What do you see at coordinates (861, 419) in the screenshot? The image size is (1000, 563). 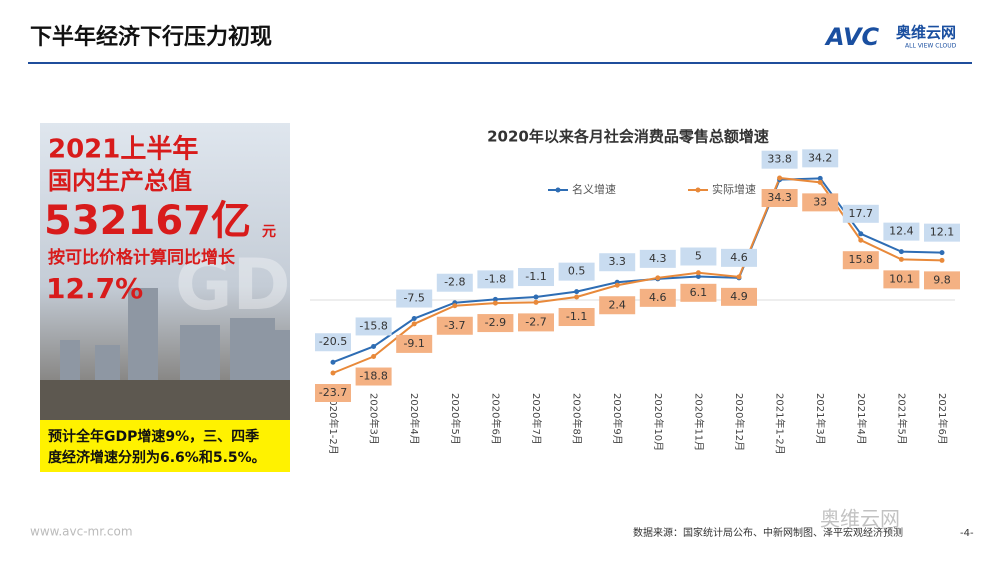 I see `x-tick-label: 2021年4月` at bounding box center [861, 419].